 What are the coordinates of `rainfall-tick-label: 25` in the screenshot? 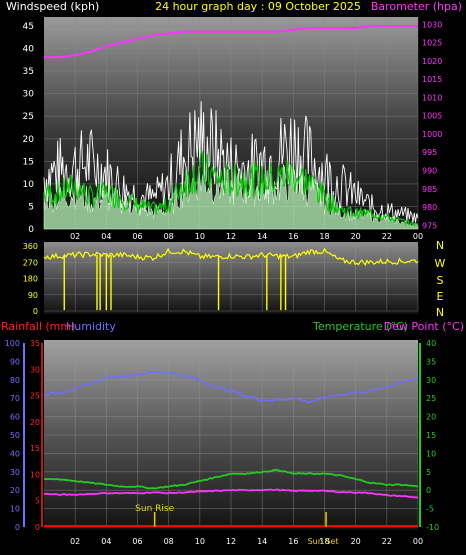 It's located at (35, 396).